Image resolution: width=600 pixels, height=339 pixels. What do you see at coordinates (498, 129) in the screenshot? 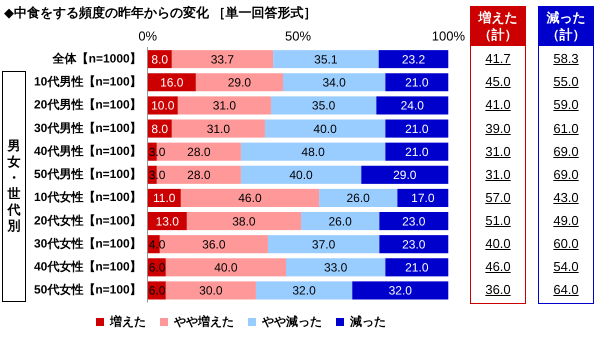
I see `text: 39.0` at bounding box center [498, 129].